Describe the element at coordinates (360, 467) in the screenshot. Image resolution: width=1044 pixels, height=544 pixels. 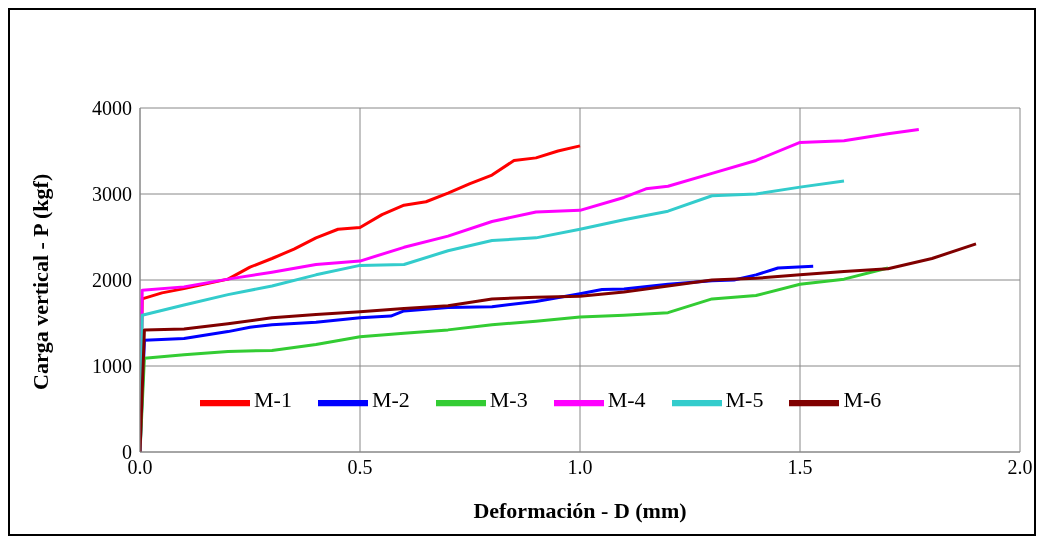
I see `x-tick-label: 0.5` at that location.